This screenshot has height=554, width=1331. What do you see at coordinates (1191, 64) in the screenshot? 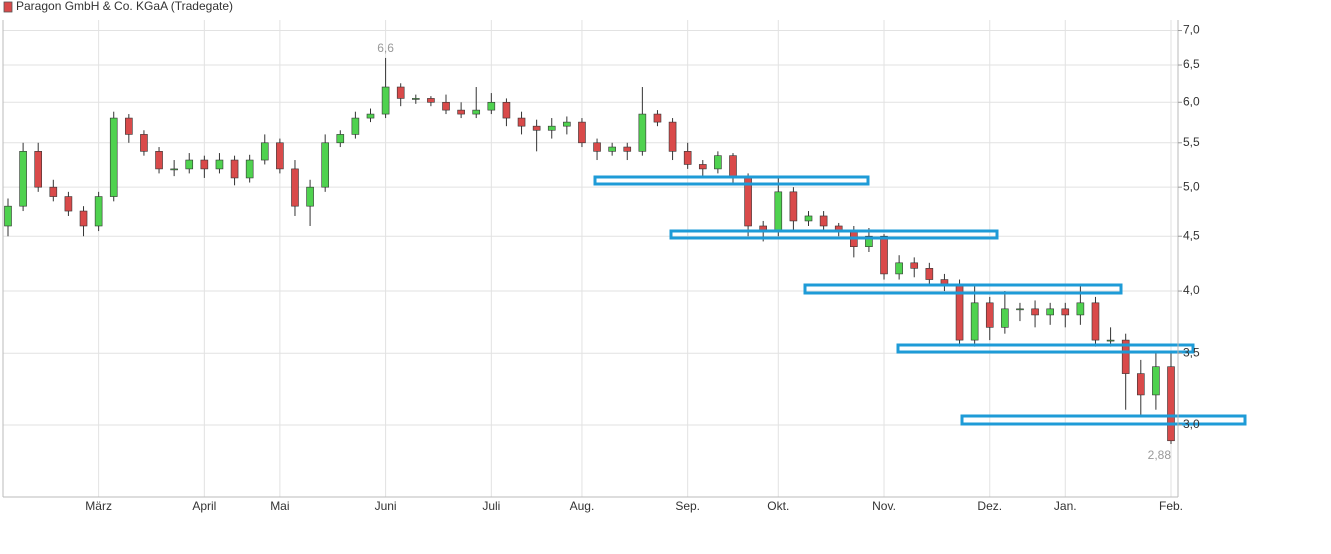
I see `y-tick-label: 6,5` at bounding box center [1191, 64].